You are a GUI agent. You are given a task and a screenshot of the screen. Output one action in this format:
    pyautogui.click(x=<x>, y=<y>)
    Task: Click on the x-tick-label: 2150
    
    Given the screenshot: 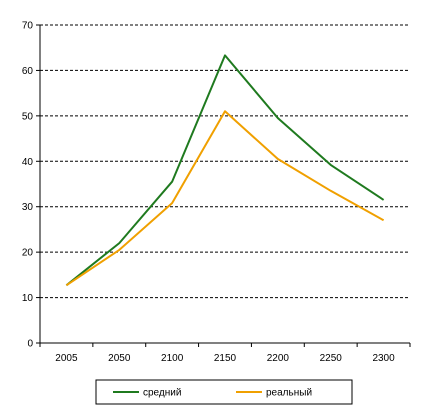 What is the action you would take?
    pyautogui.click(x=225, y=358)
    